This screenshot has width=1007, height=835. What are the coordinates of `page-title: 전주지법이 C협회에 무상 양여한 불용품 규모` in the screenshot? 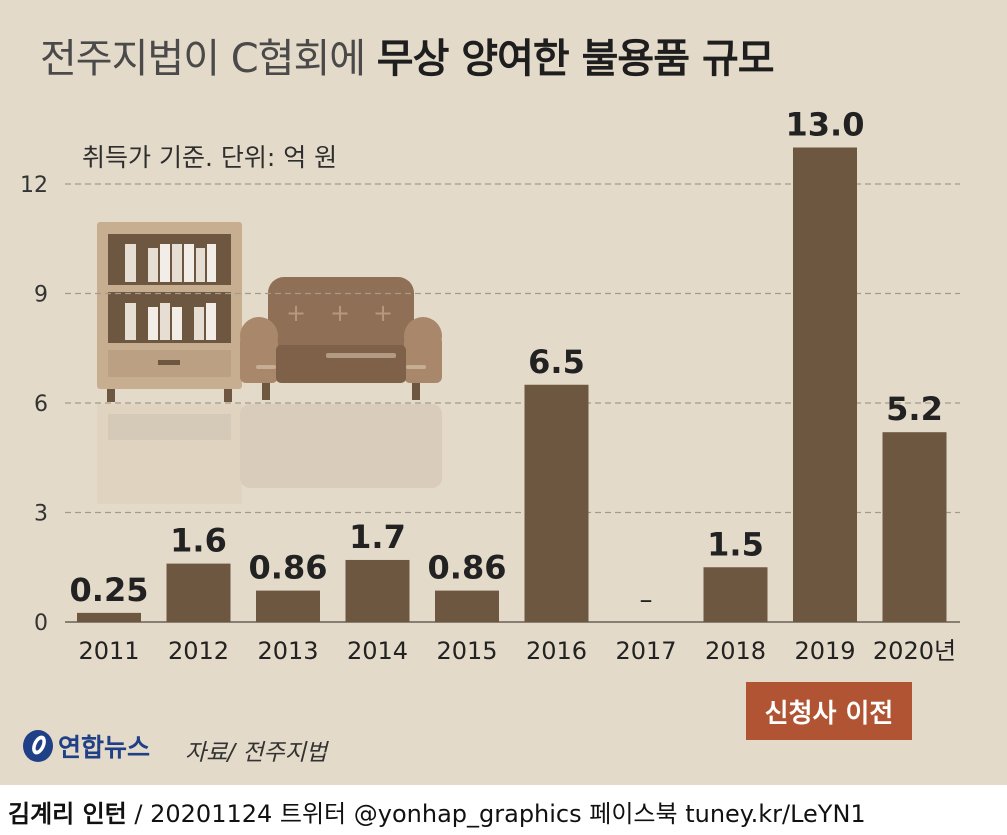 It's located at (407, 55).